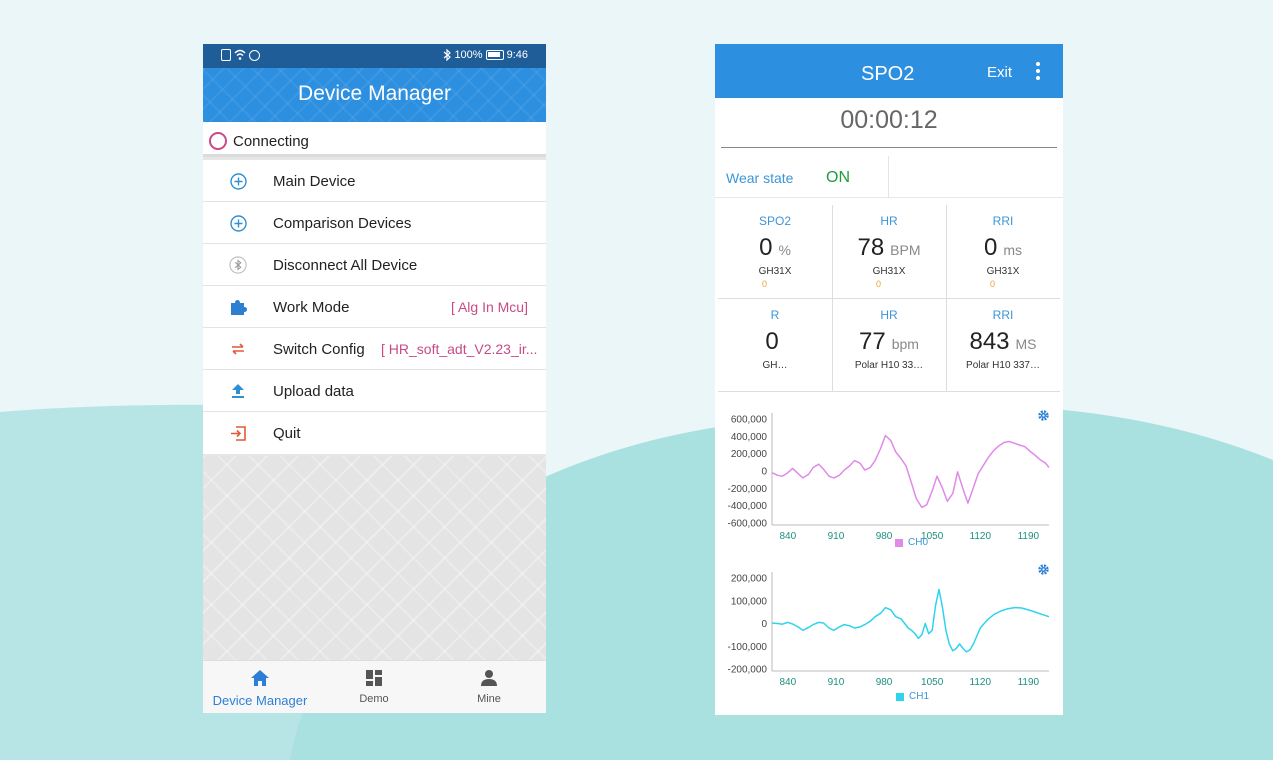  I want to click on battery-percent: 100%, so click(468, 55).